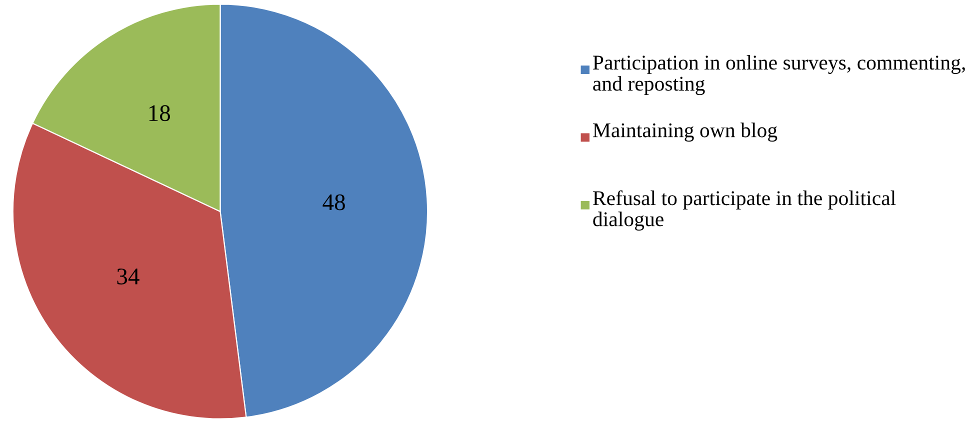  What do you see at coordinates (159, 113) in the screenshot?
I see `data-label: 18` at bounding box center [159, 113].